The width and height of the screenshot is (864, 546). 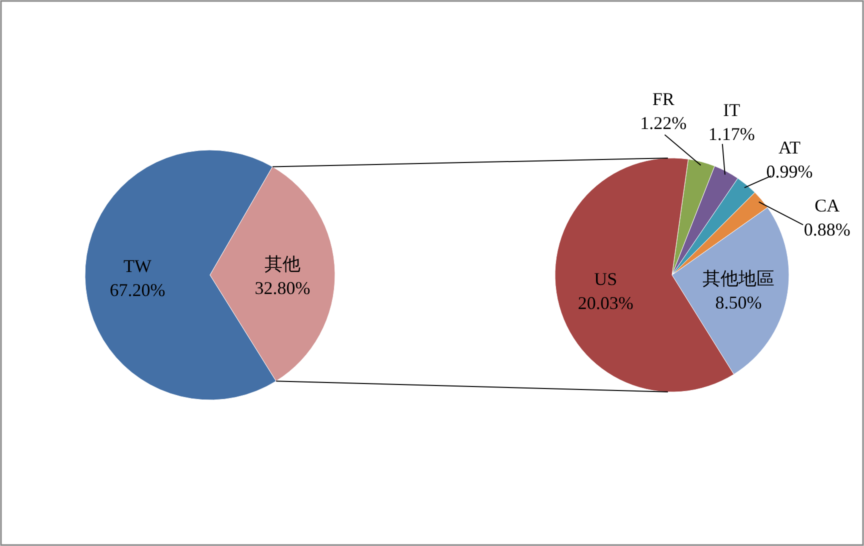 I want to click on data-label: 32.80%, so click(x=282, y=288).